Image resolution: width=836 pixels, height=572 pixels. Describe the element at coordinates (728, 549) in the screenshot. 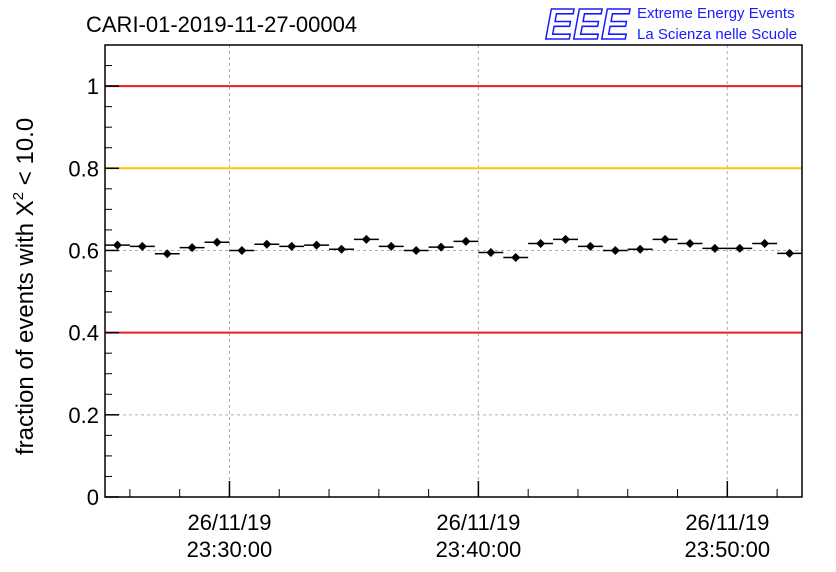

I see `x-tick-time-label: 23:50:00` at that location.